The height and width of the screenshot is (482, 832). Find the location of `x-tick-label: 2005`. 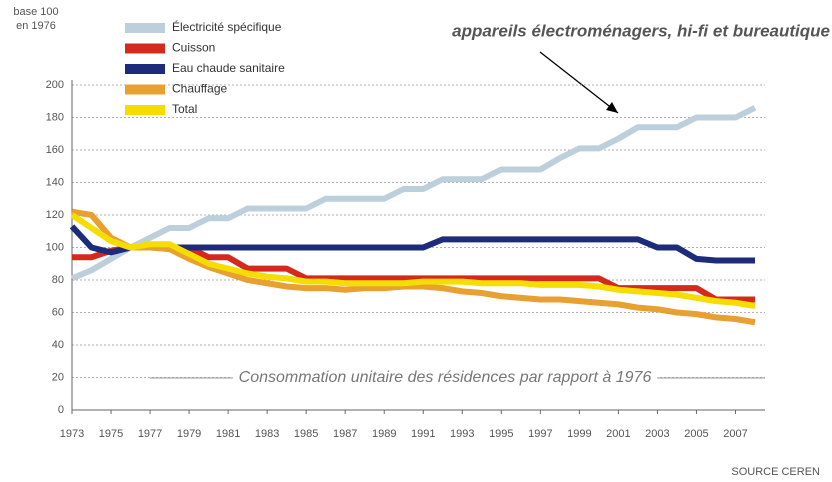

x-tick-label: 2005 is located at coordinates (696, 434).